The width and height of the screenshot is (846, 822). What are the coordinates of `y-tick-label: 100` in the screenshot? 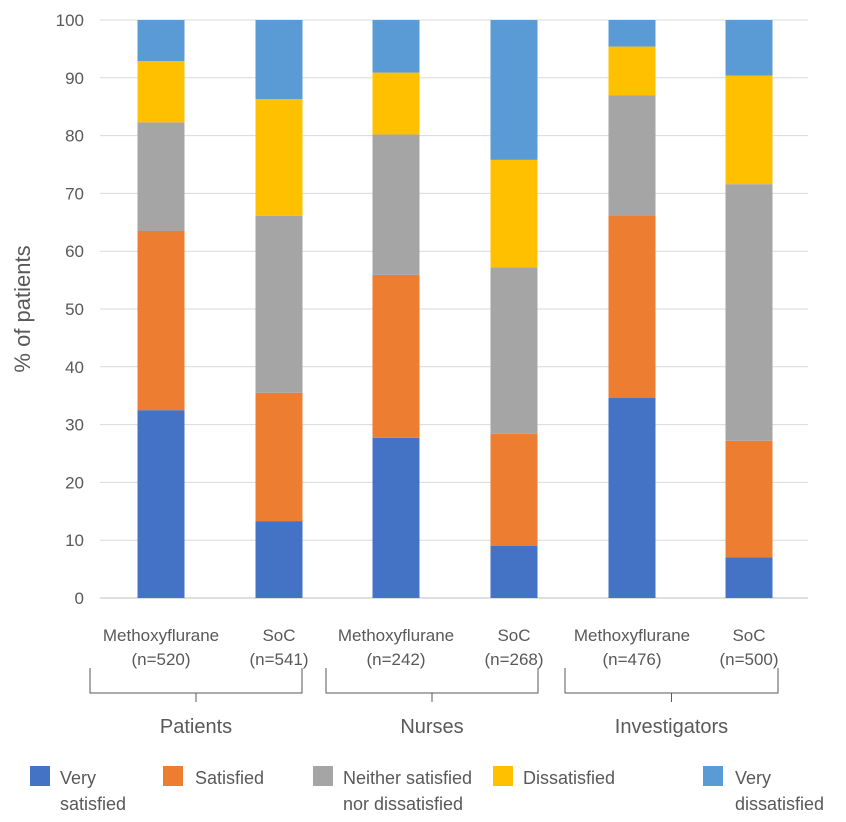 It's located at (70, 20).